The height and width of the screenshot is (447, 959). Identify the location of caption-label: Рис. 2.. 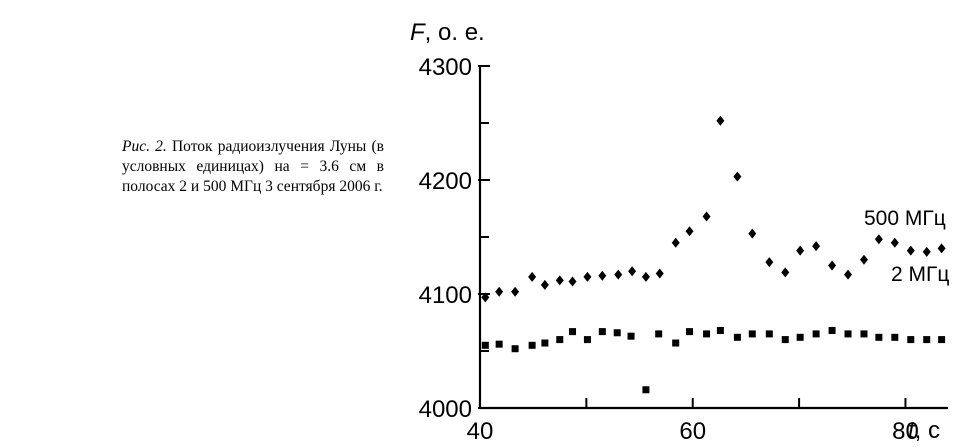
(144, 146).